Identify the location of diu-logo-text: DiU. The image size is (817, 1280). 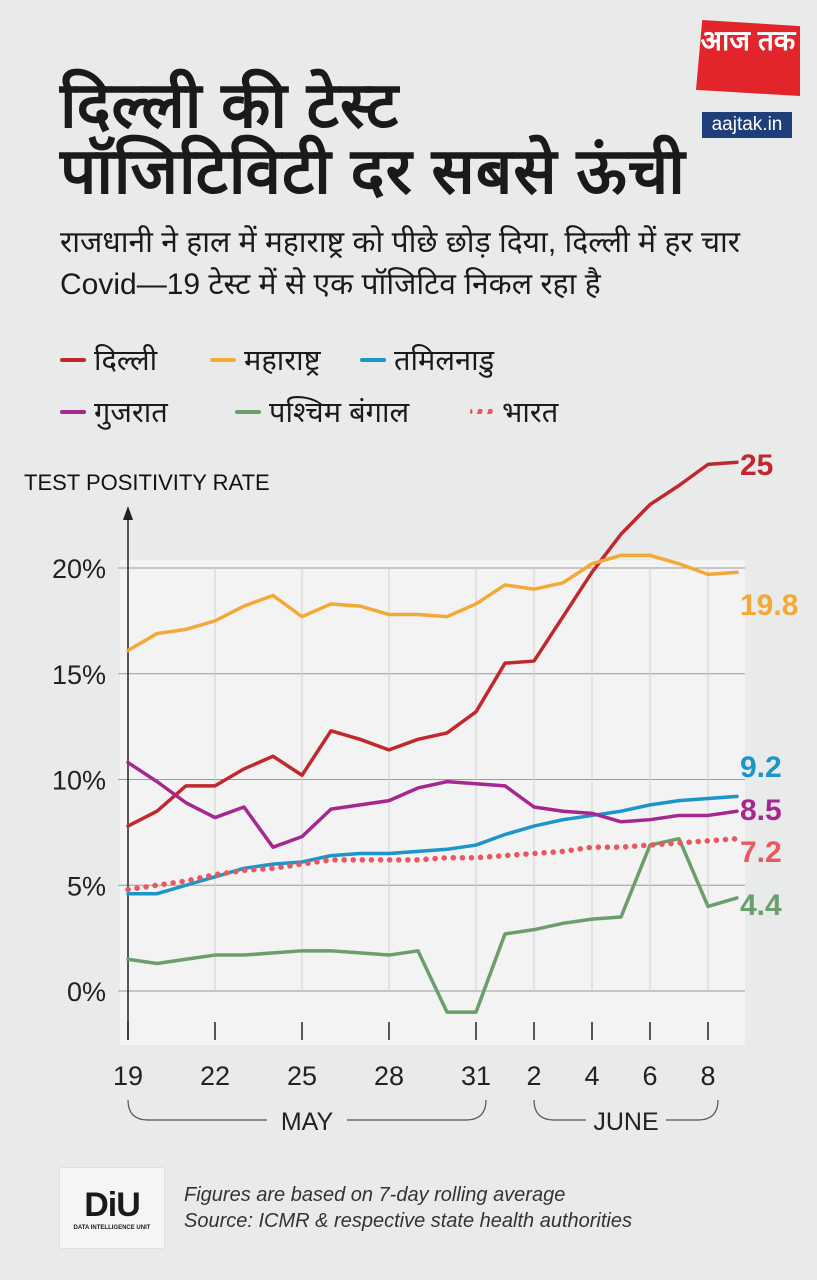
(112, 1204).